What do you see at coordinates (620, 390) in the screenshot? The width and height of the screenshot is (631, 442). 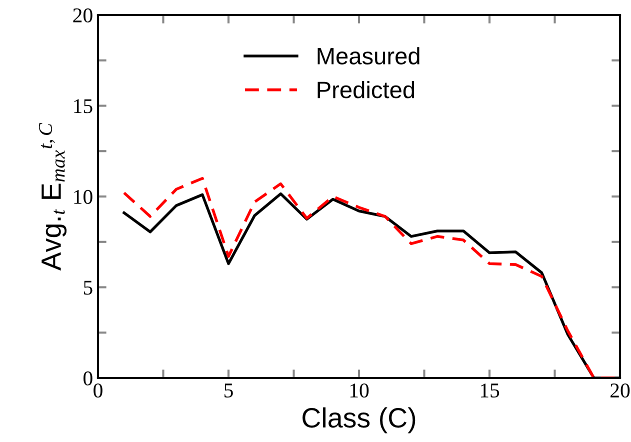 I see `x-tick-label: 20` at bounding box center [620, 390].